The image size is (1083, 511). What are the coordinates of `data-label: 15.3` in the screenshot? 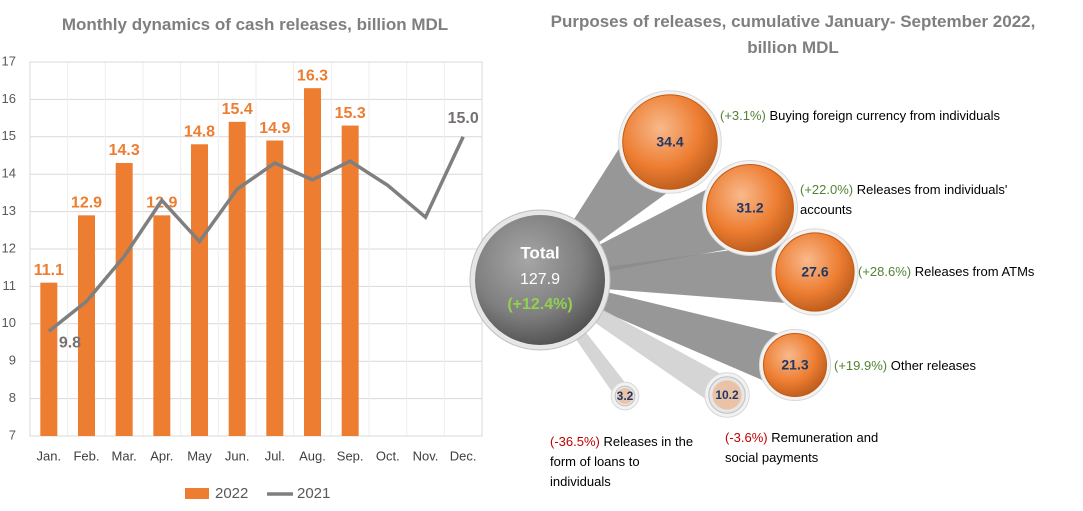 It's located at (350, 113).